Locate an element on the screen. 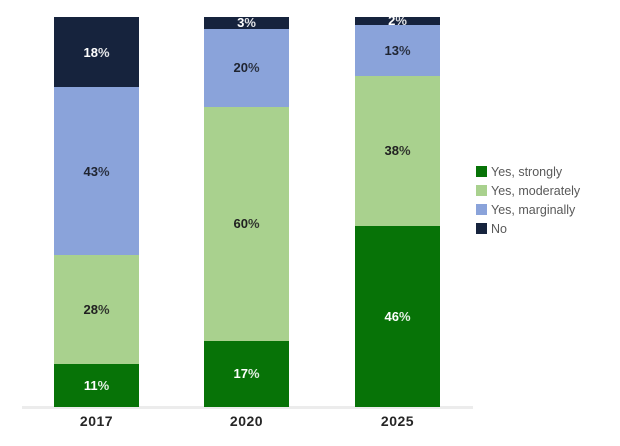 This screenshot has width=620, height=446. bar-segment: 13% is located at coordinates (397, 50).